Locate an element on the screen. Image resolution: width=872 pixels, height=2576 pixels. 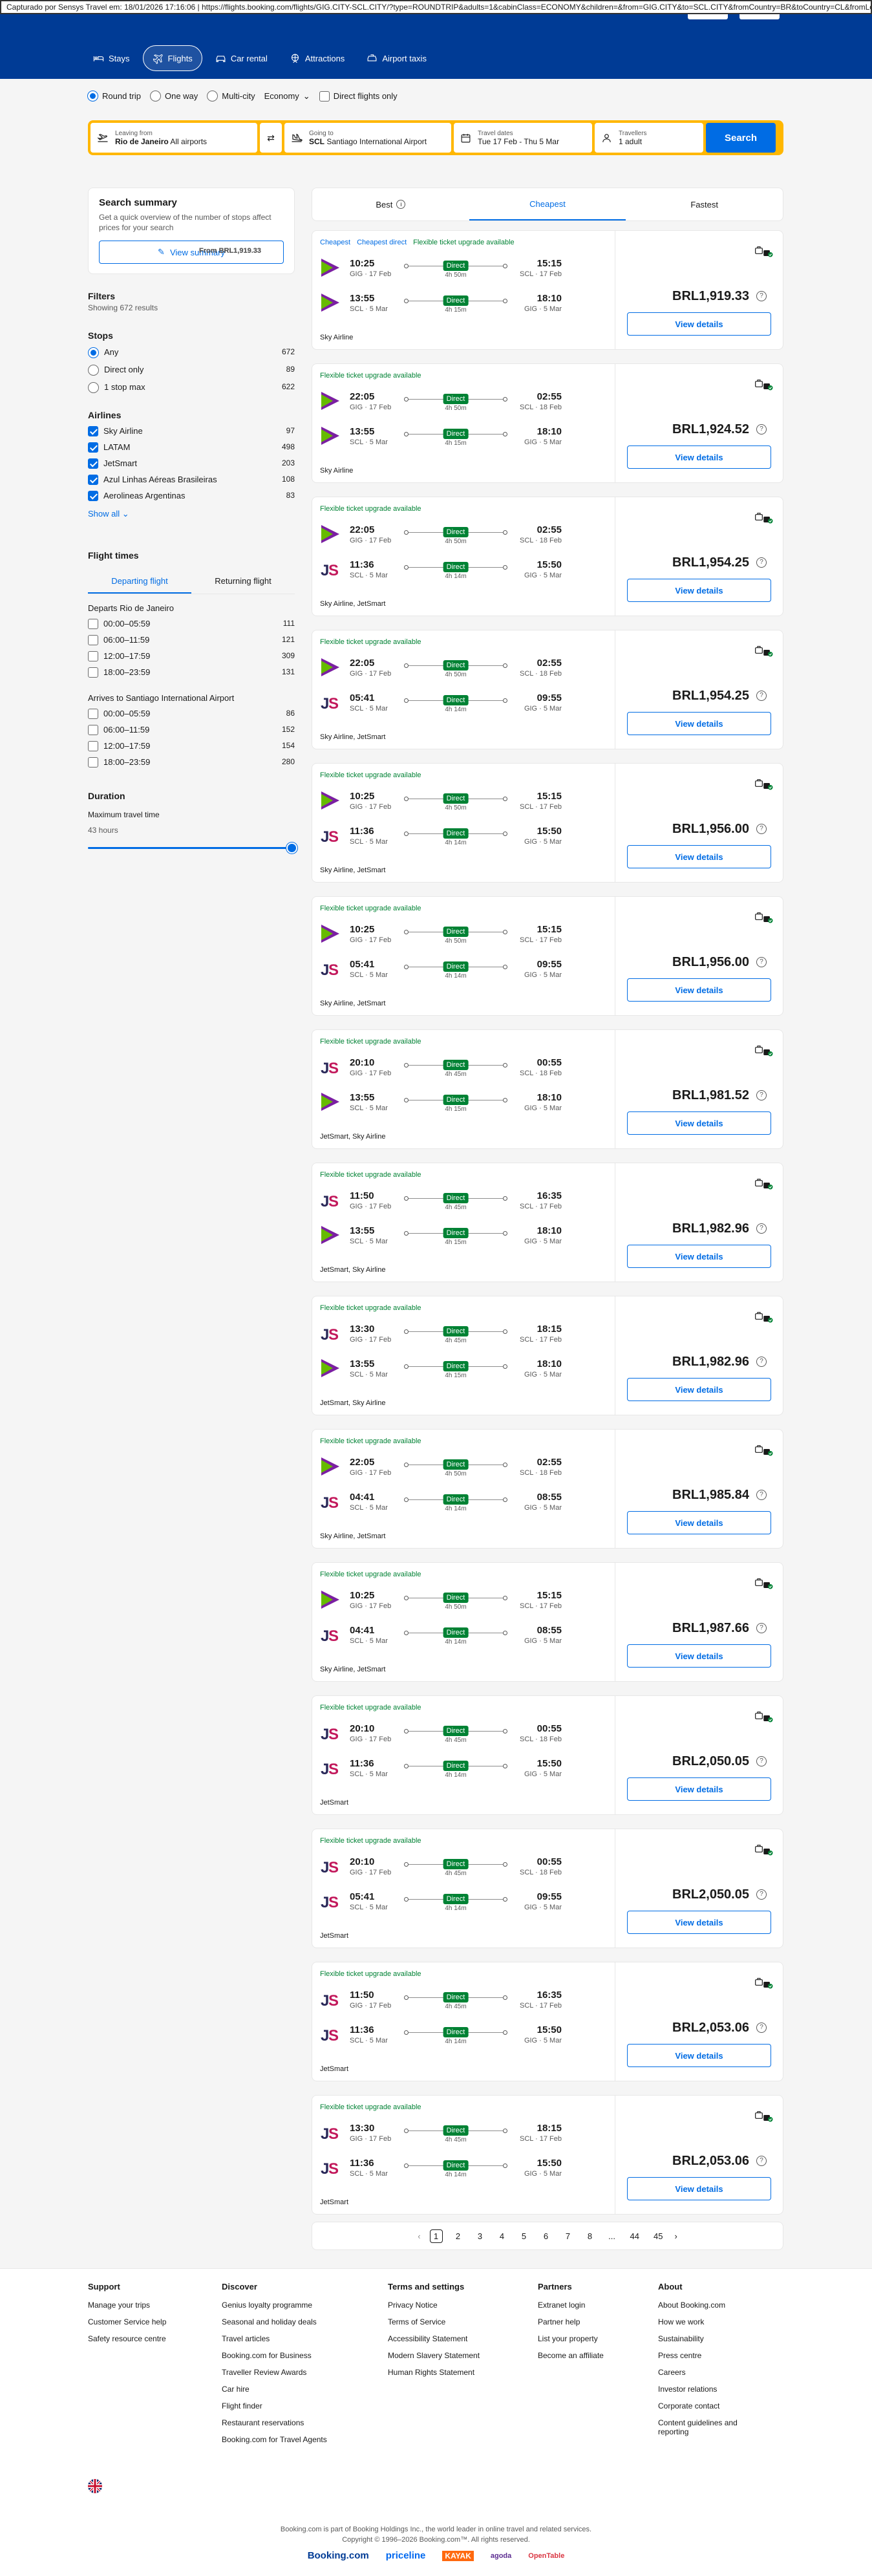
arrives-time-option: 18:00–23:59 280 is located at coordinates (191, 762).